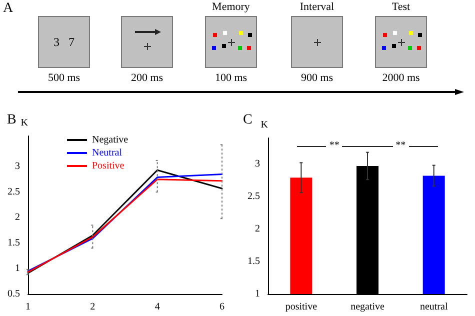 The height and width of the screenshot is (316, 475). What do you see at coordinates (8, 9) in the screenshot?
I see `text: A` at bounding box center [8, 9].